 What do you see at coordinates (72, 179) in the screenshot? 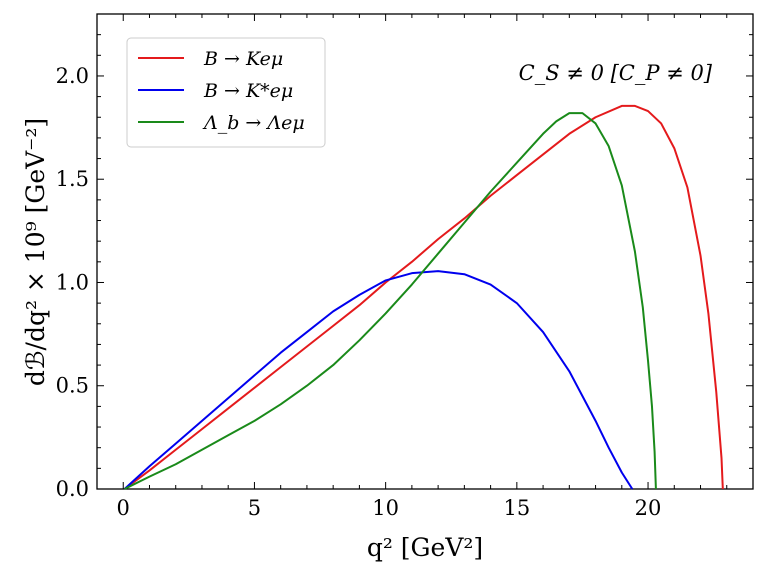
I see `y-tick-label: 1.5` at bounding box center [72, 179].